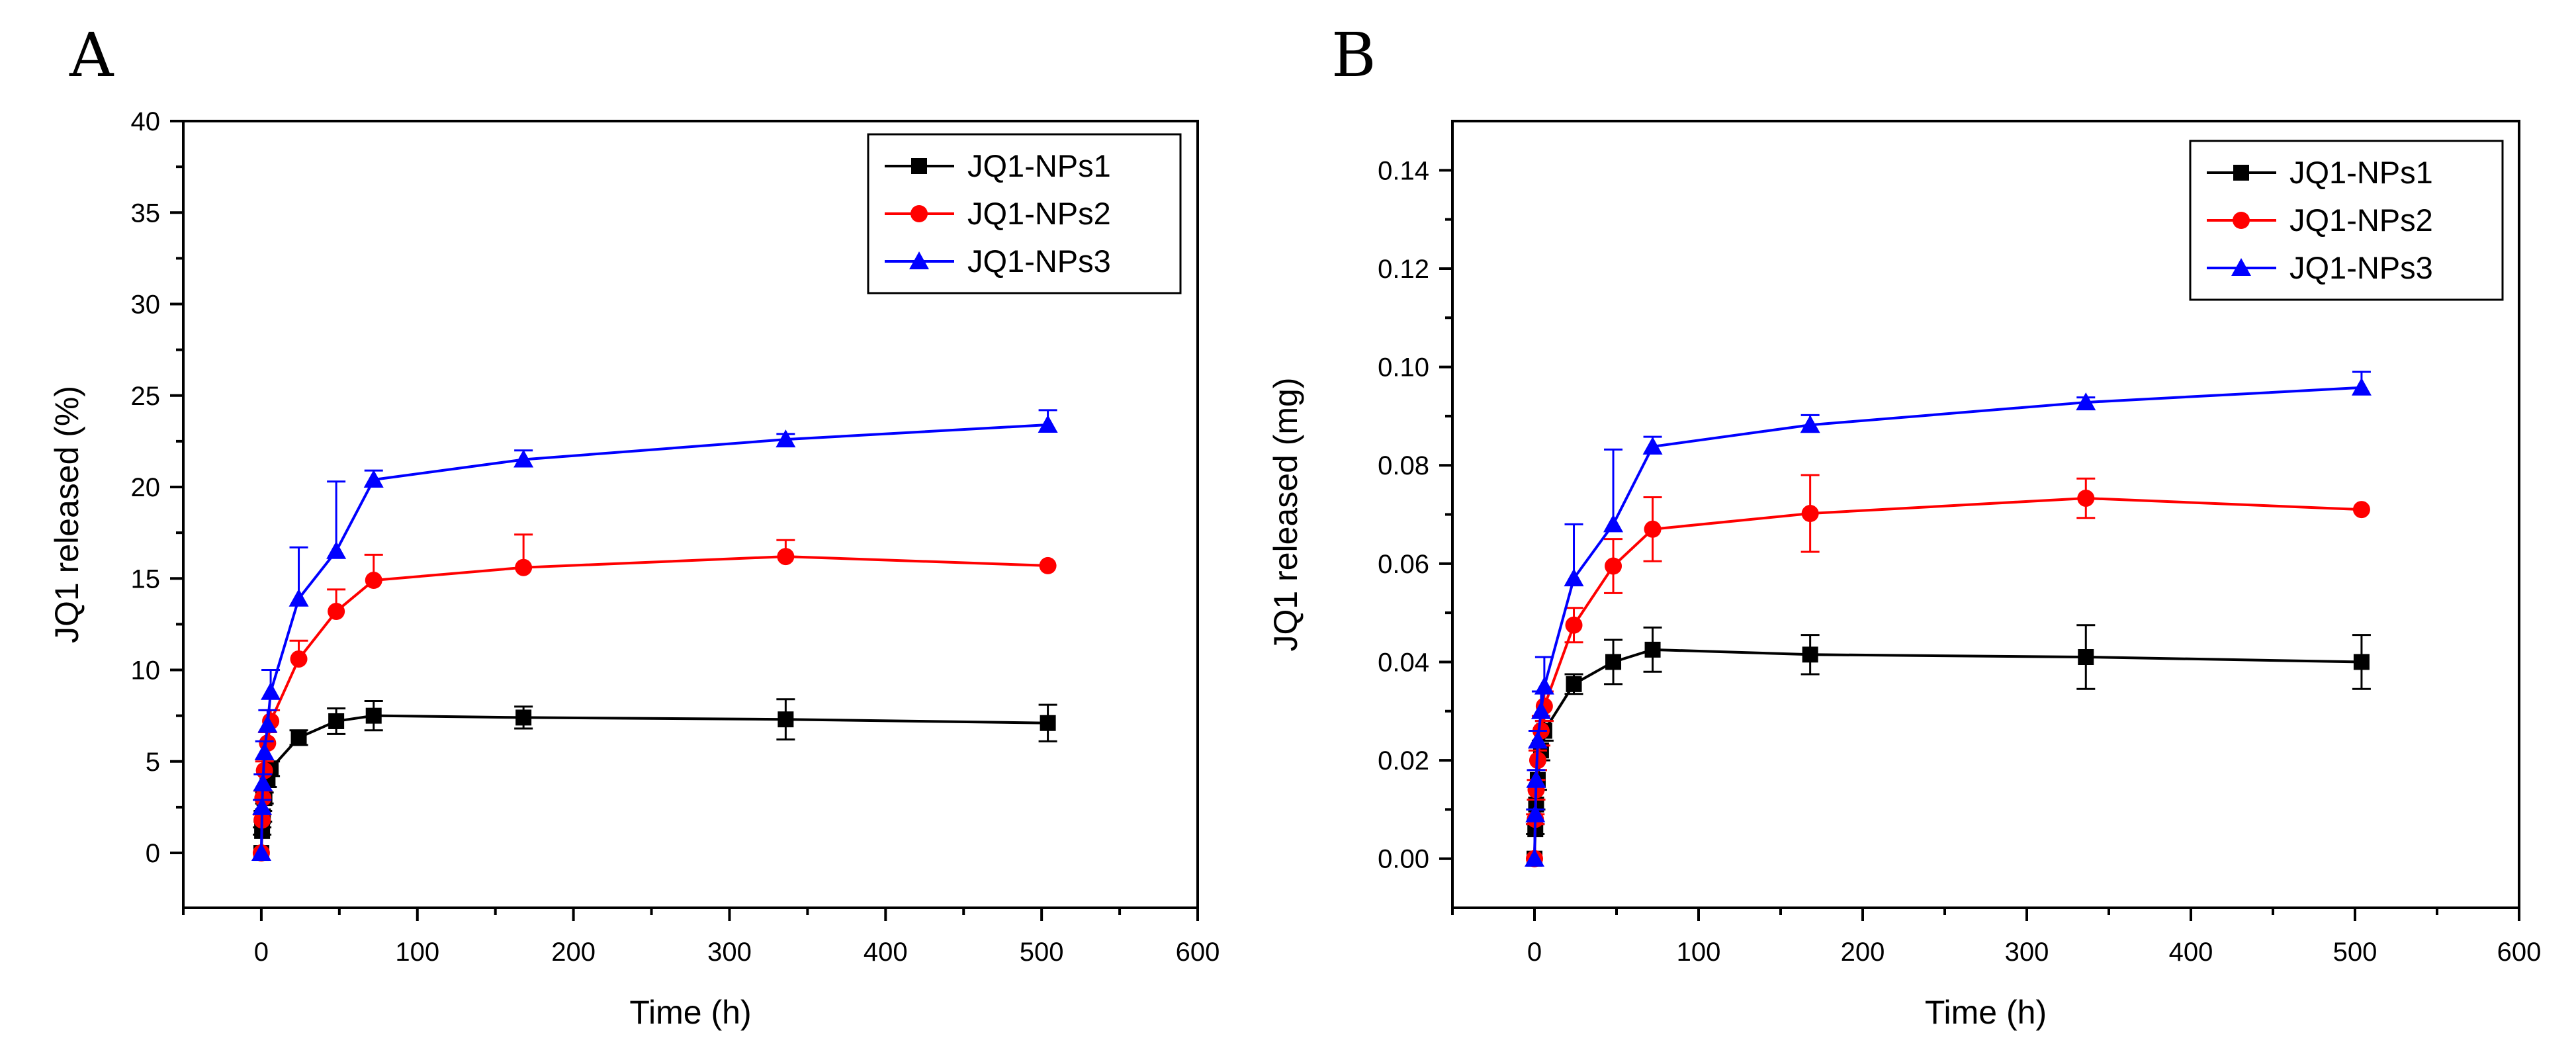  I want to click on y-tick-label: 0, so click(153, 853).